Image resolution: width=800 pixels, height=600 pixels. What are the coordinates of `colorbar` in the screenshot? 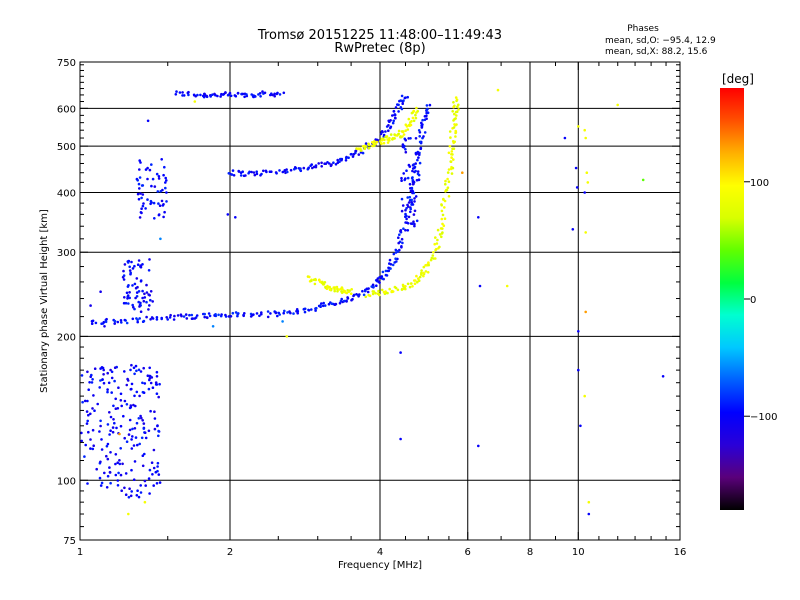 It's located at (732, 299).